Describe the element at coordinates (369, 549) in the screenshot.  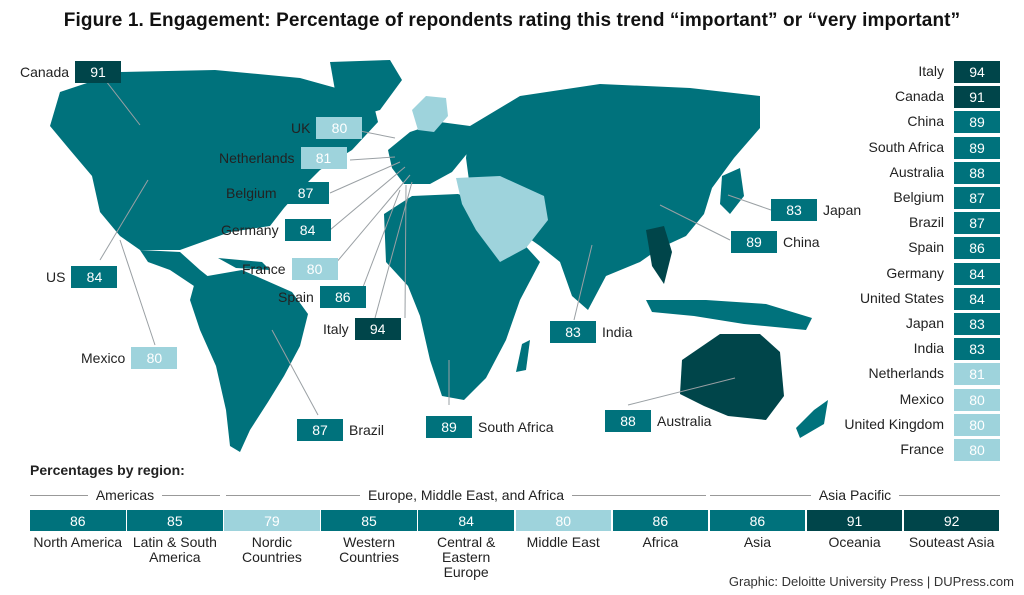
I see `region-label-western-countries: Western Countries` at that location.